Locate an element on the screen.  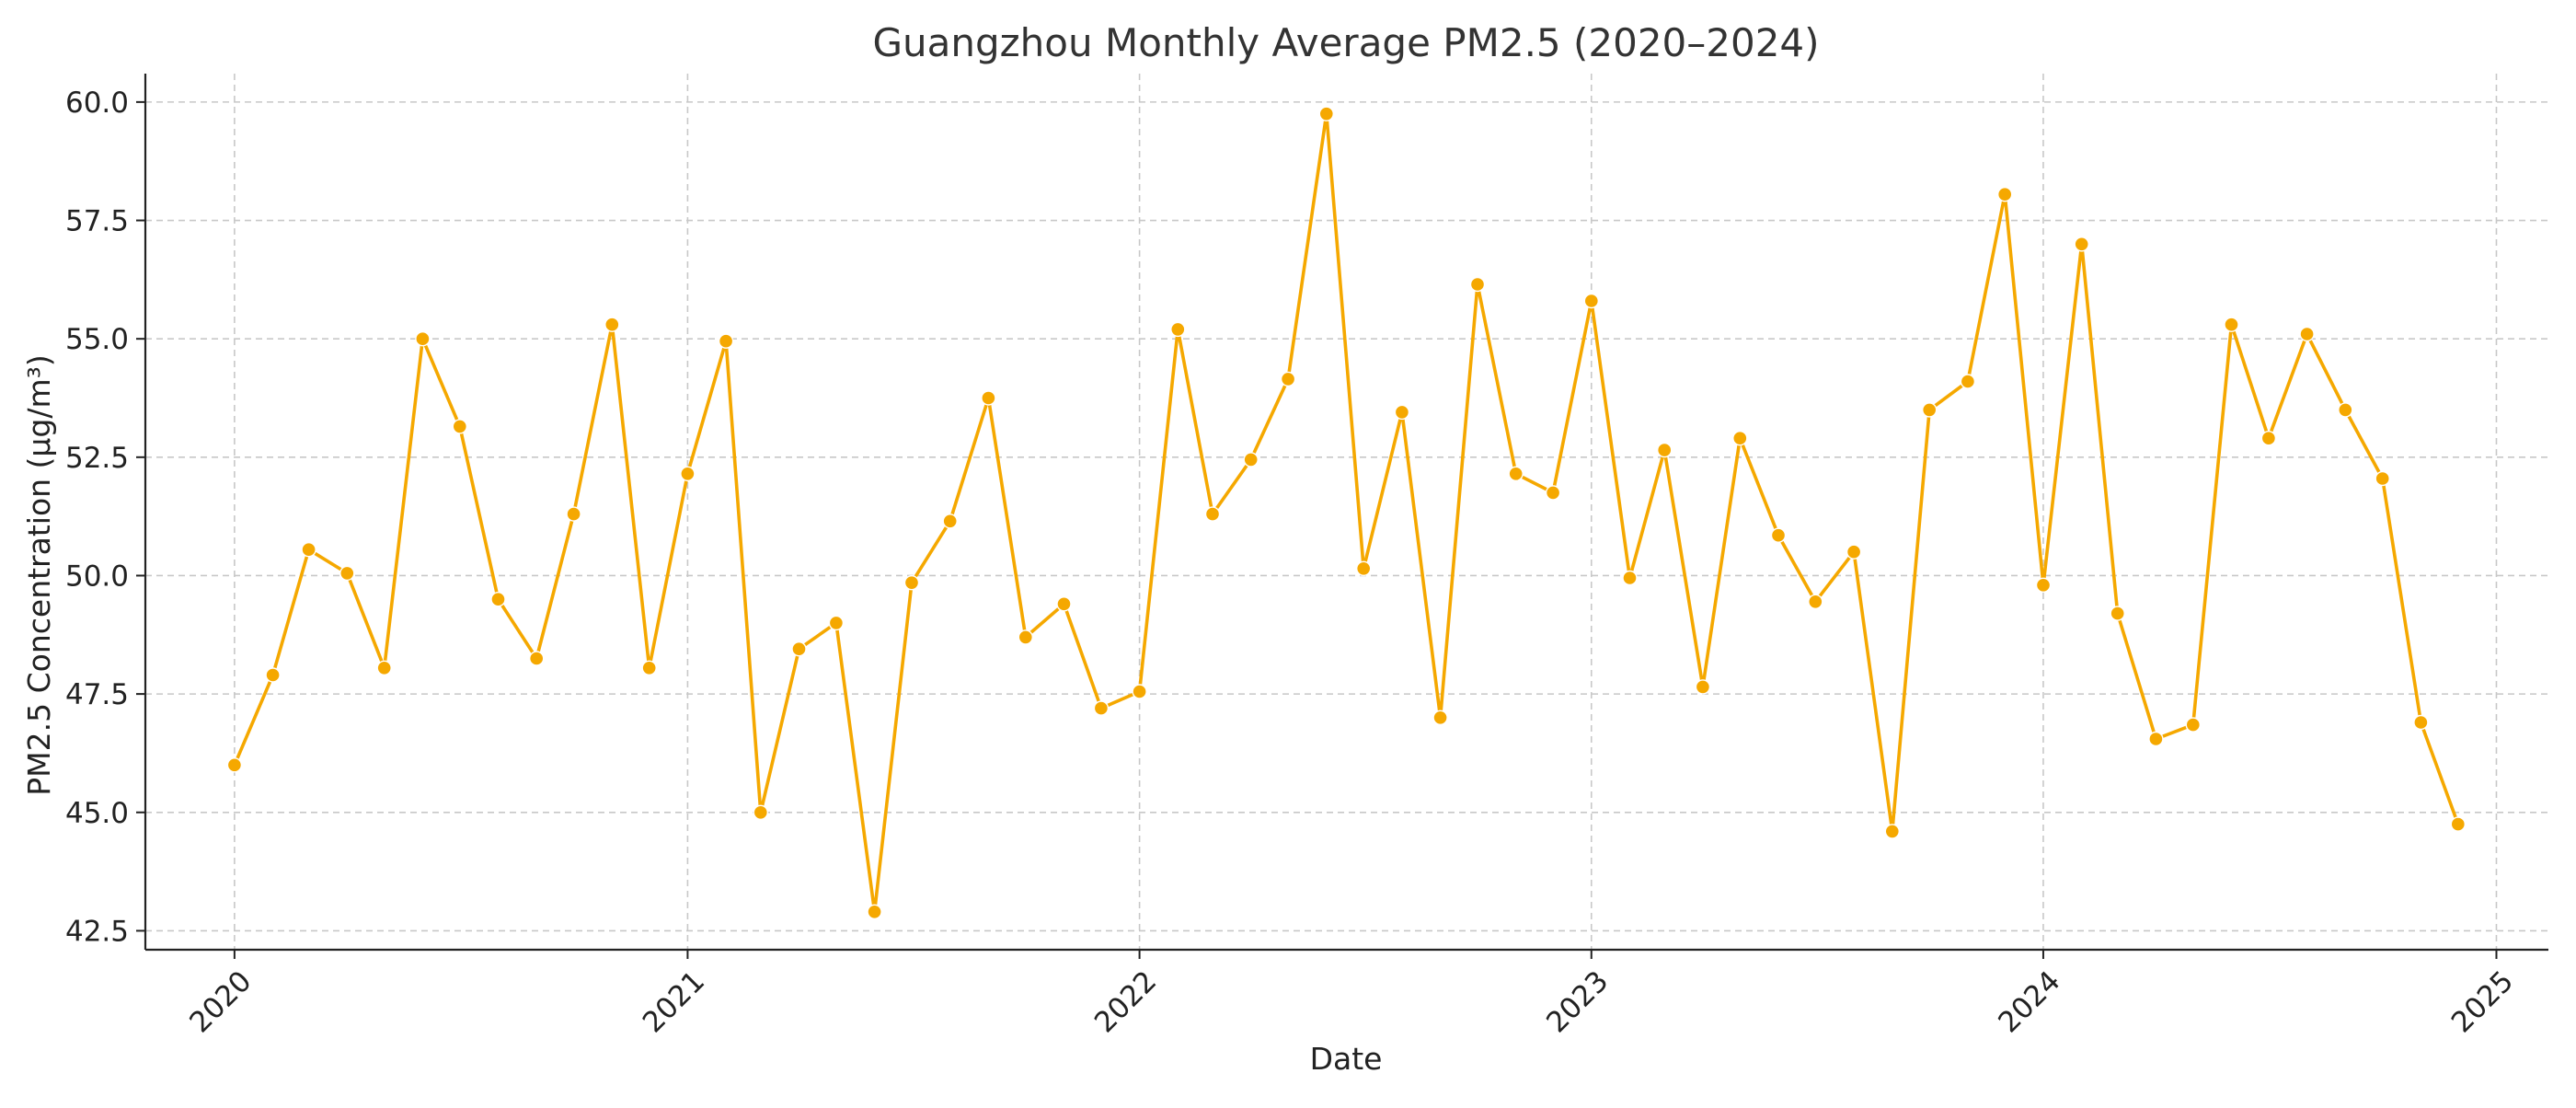
y-tick-label: 60.0 is located at coordinates (97, 103).